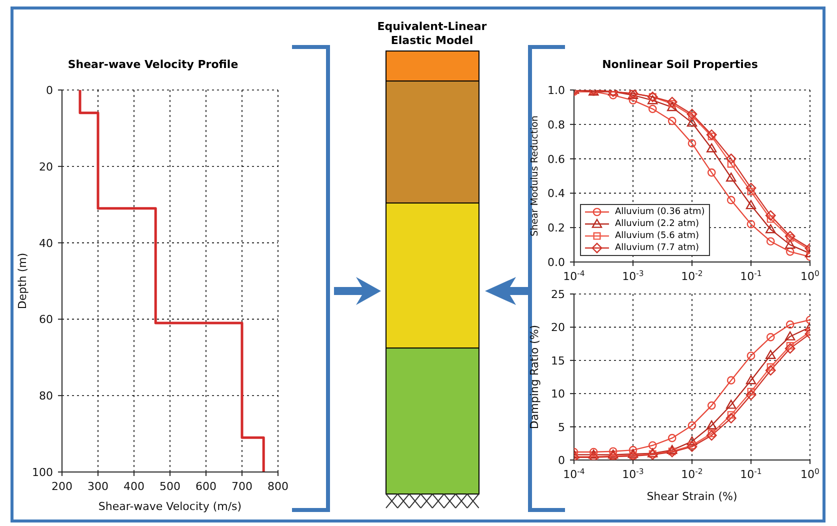 This screenshot has height=526, width=837. I want to click on legend-label: Alluvium (0.36 atm), so click(660, 212).